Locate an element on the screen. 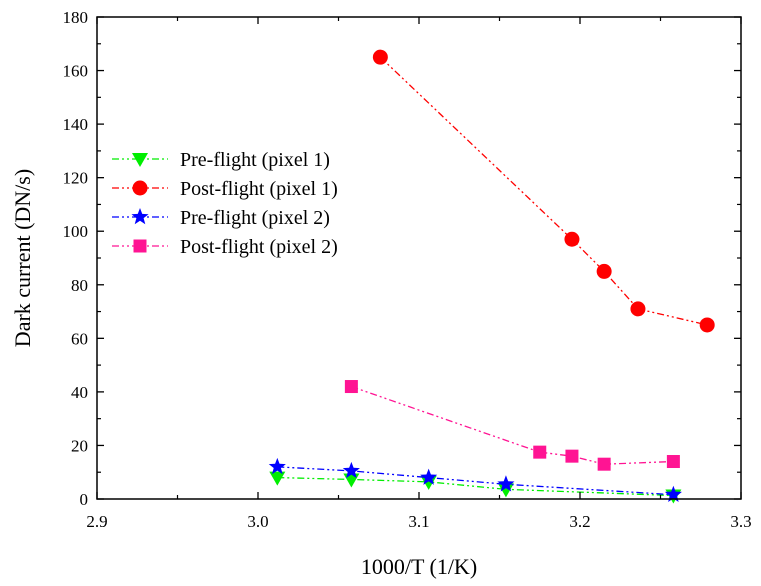 This screenshot has height=586, width=761. x-tick-label: 3.3 is located at coordinates (740, 521).